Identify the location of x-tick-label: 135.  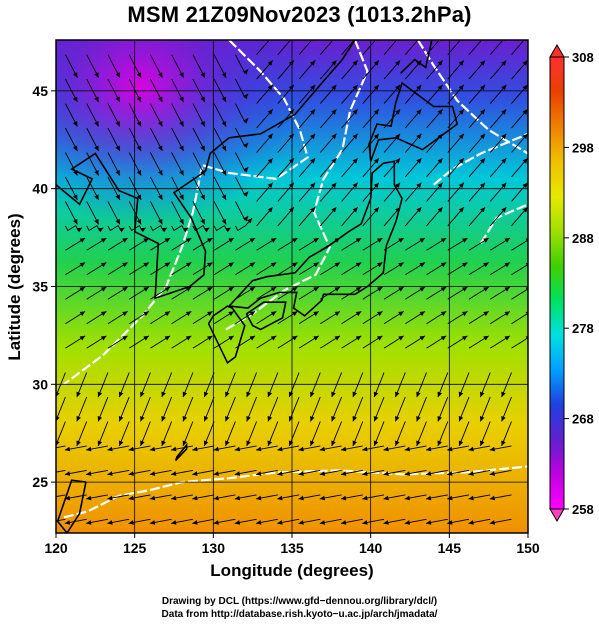
(292, 548).